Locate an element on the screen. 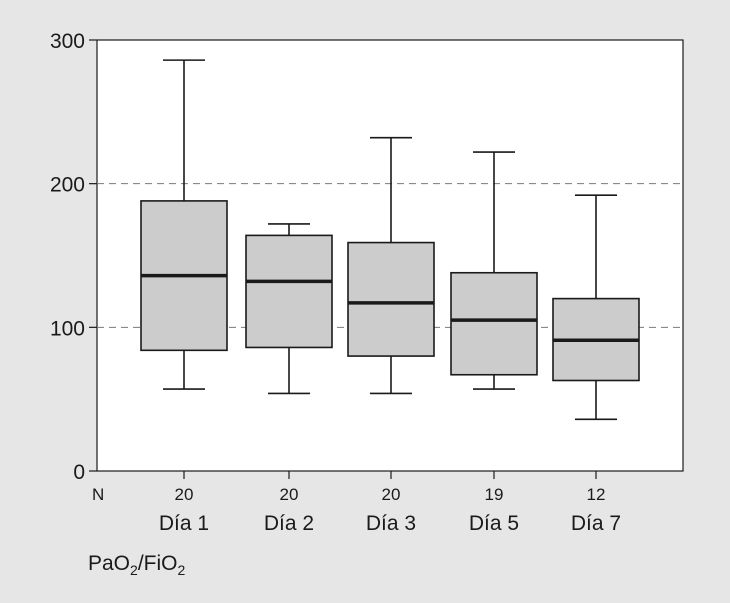  category-label: Día 1 is located at coordinates (184, 523).